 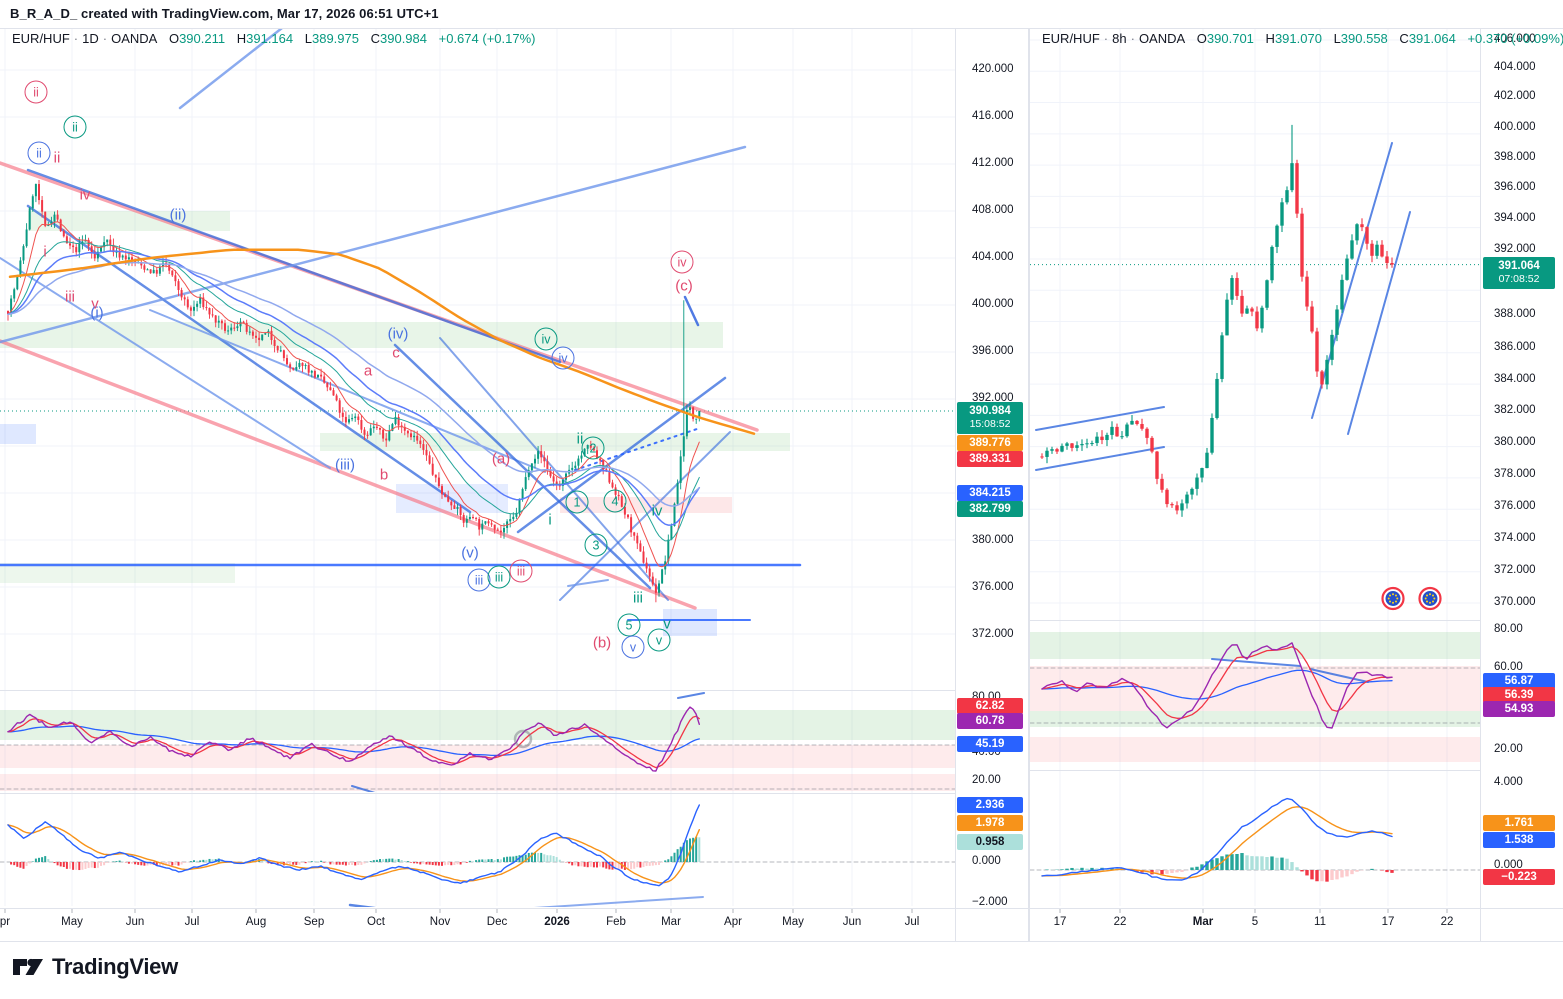 I want to click on wave-label: (b), so click(x=602, y=643).